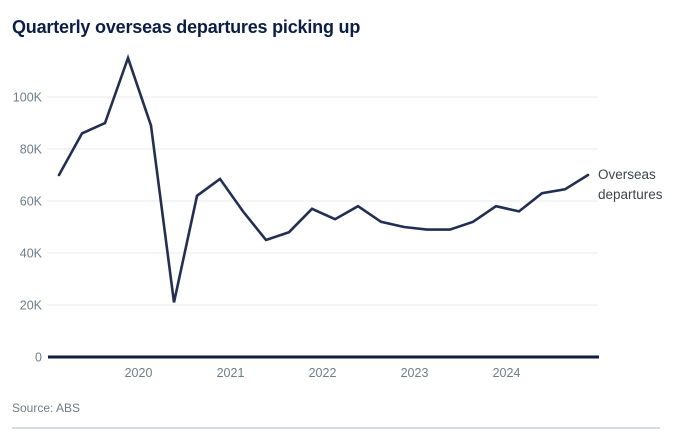 This screenshot has width=682, height=448. I want to click on bottom-divider, so click(336, 428).